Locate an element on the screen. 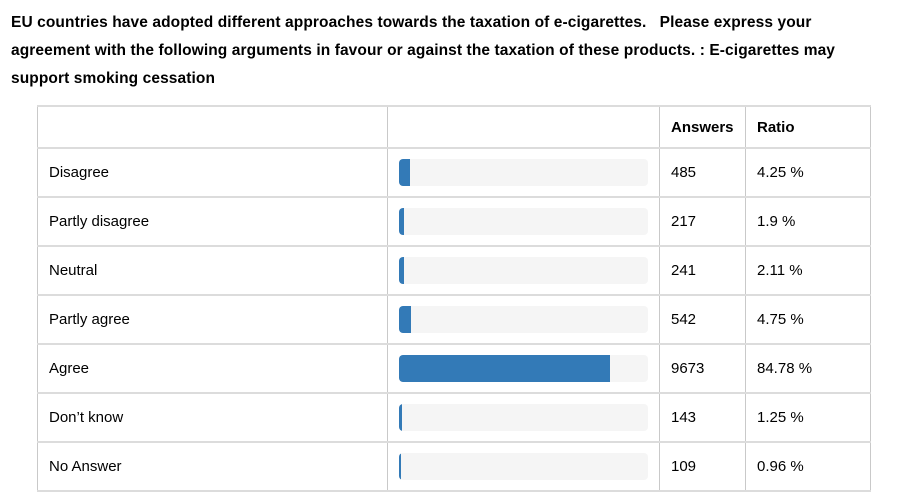  table-row: No Answer 109 0.96 % is located at coordinates (454, 466).